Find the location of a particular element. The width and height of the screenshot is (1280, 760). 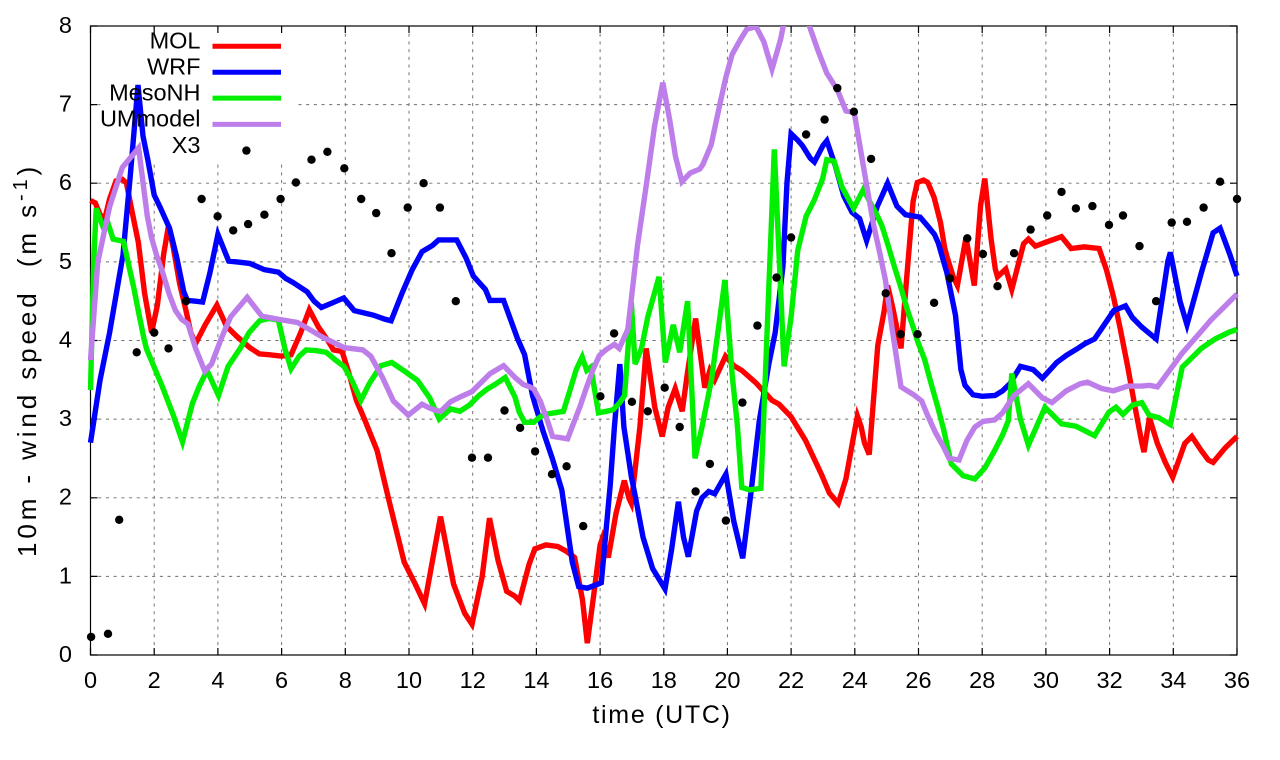

svg-text: 22 is located at coordinates (791, 680).